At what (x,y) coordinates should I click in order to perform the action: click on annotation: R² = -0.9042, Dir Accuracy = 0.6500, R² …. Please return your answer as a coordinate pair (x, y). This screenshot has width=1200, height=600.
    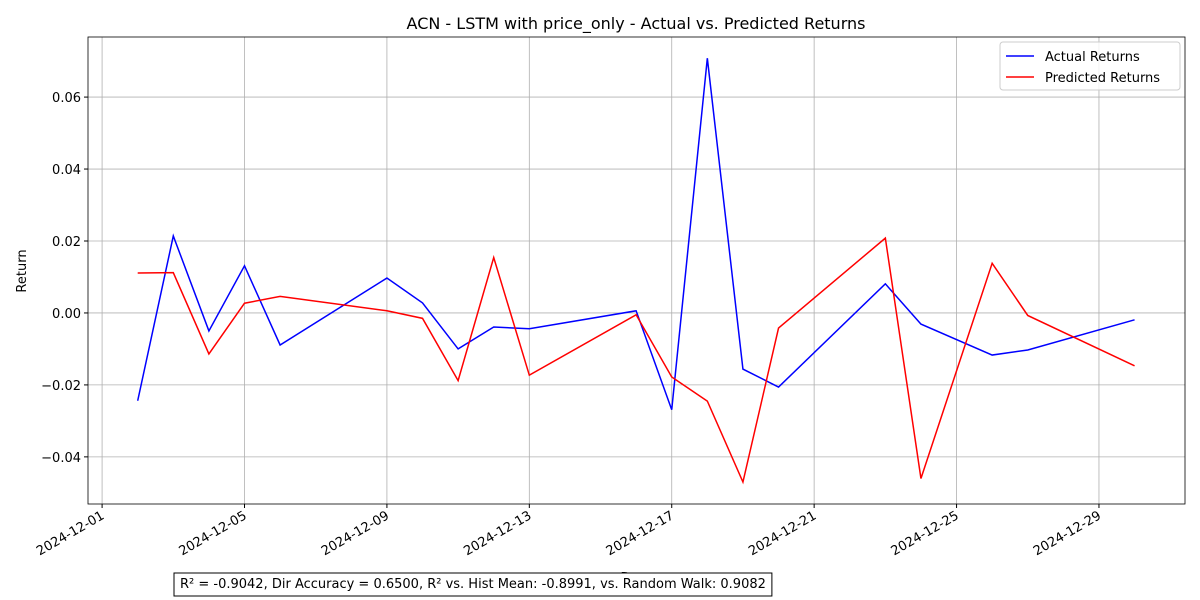
    Looking at the image, I should click on (473, 584).